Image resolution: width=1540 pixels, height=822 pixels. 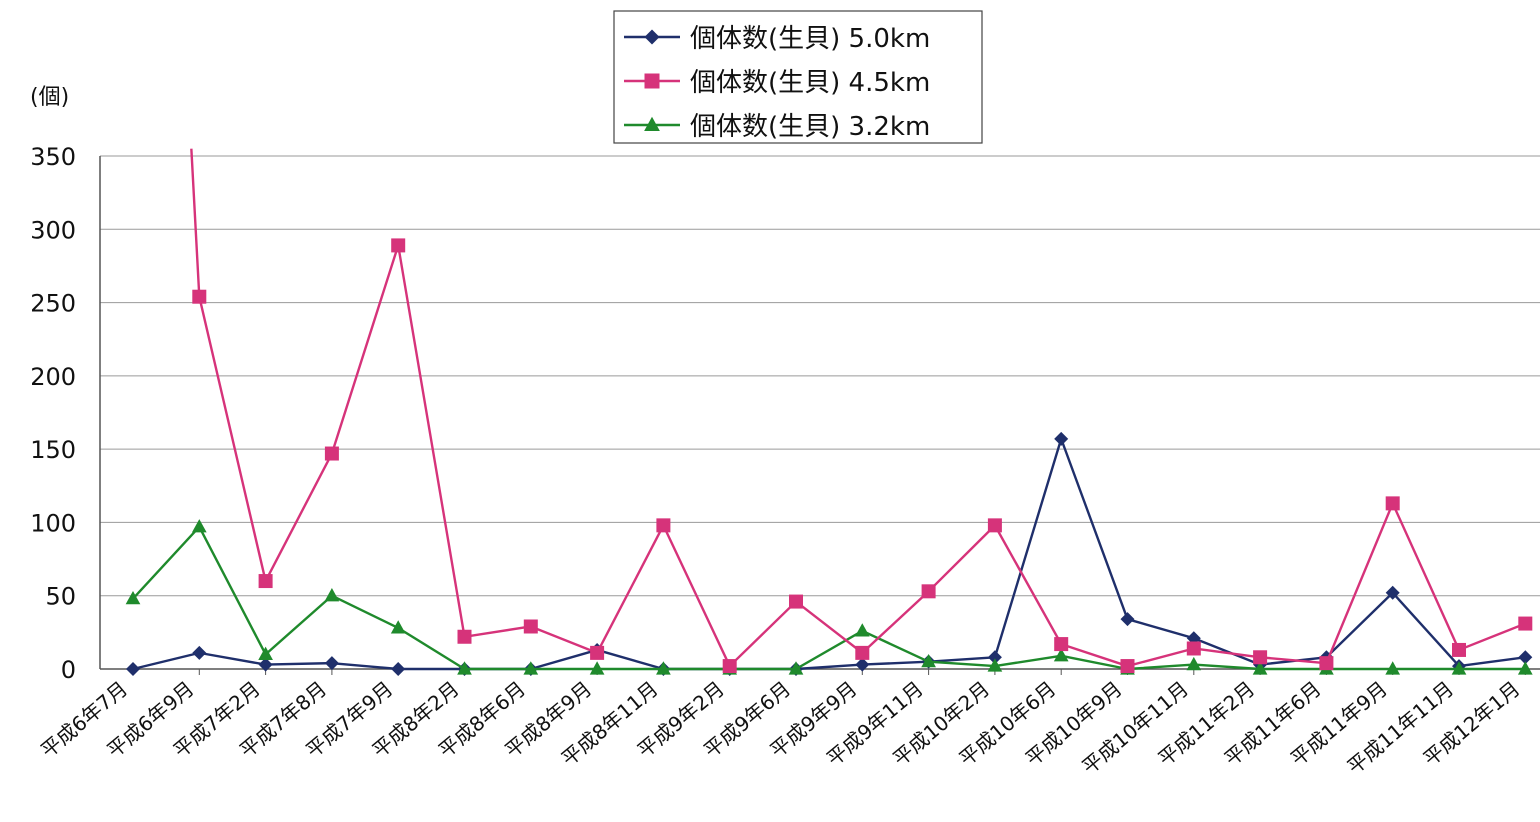 What do you see at coordinates (810, 83) in the screenshot?
I see `legend-label: 個体数(生貝) 4.5km` at bounding box center [810, 83].